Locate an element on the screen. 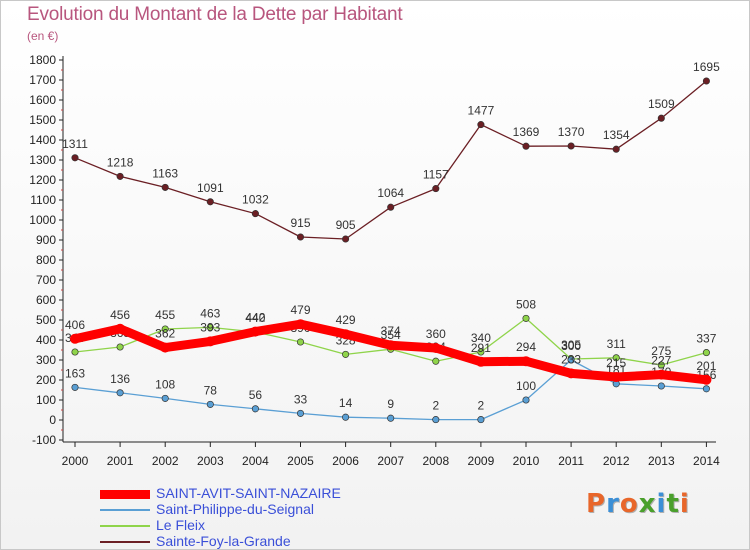  x-tick-label: 2009 is located at coordinates (481, 461).